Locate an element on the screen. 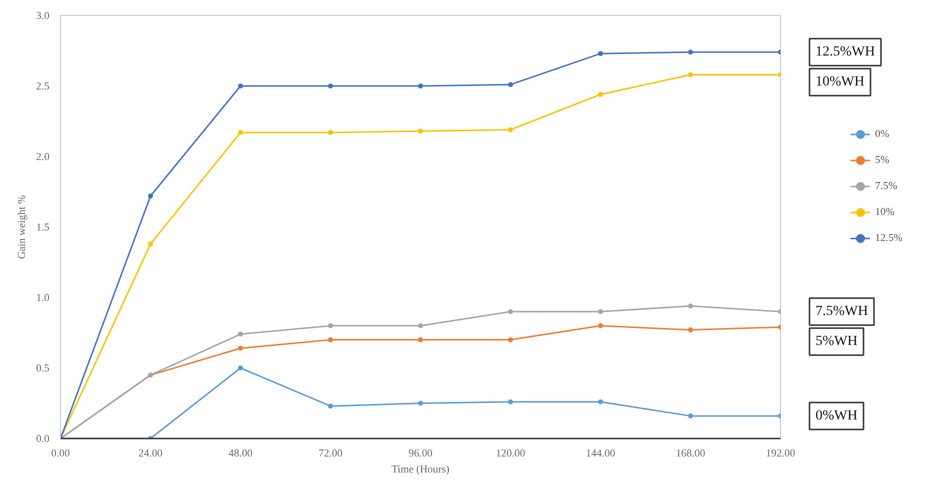  x-tick-label: 24.00 is located at coordinates (150, 454).